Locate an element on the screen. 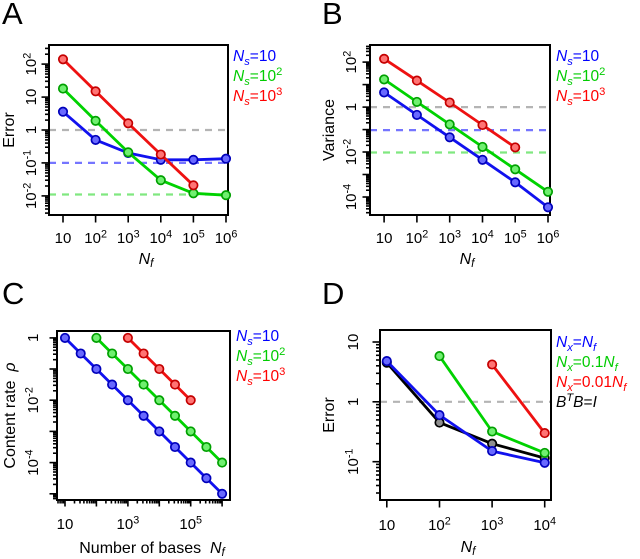  legend-d: Nx=Nf Nx=0.1Nf Nx=0.01Nf BTB=I is located at coordinates (591, 373).